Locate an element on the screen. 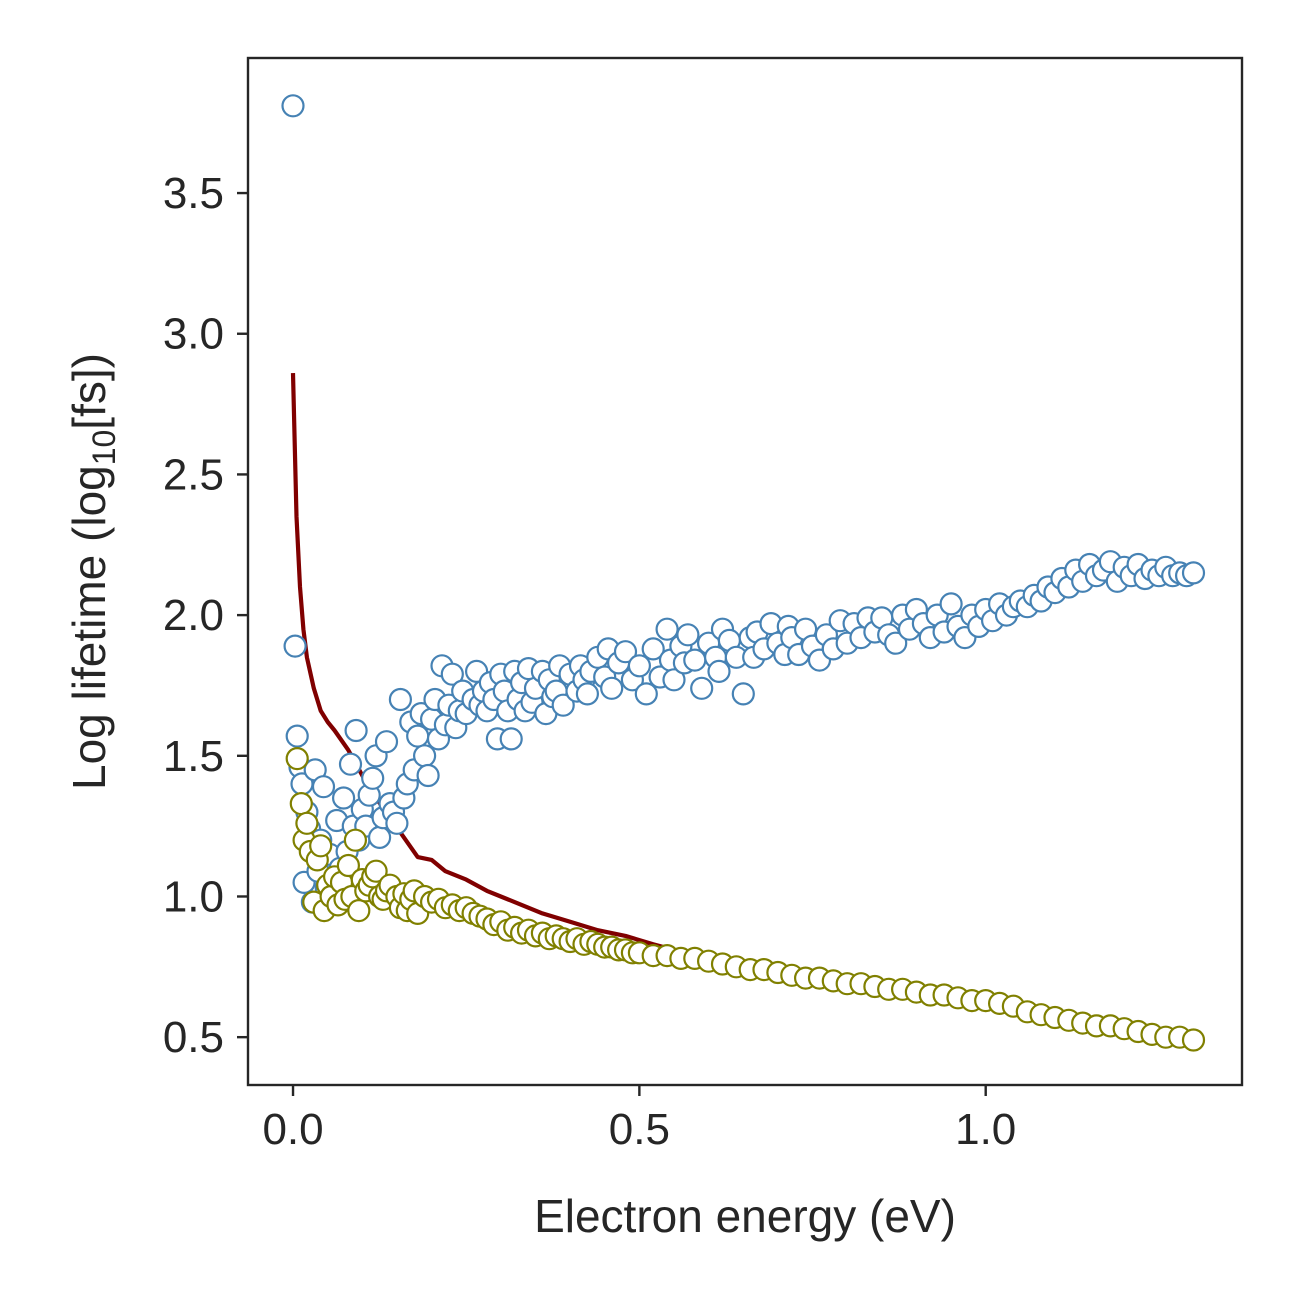  y-tick-label: 1.0 is located at coordinates (193, 896).